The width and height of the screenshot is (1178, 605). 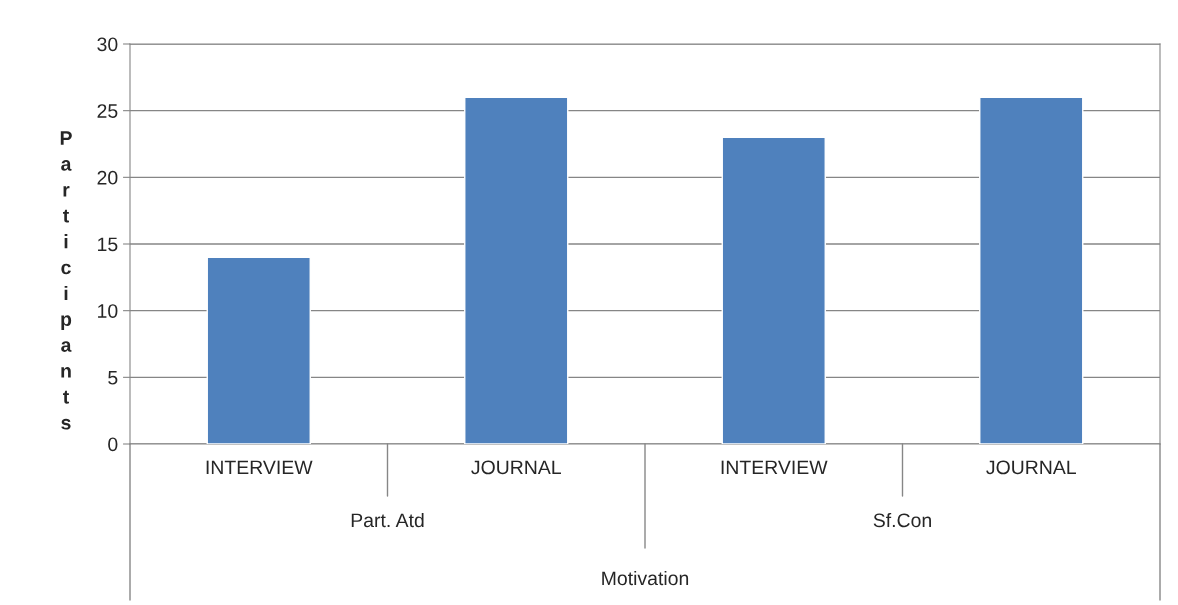 What do you see at coordinates (66, 280) in the screenshot?
I see `text: Participants` at bounding box center [66, 280].